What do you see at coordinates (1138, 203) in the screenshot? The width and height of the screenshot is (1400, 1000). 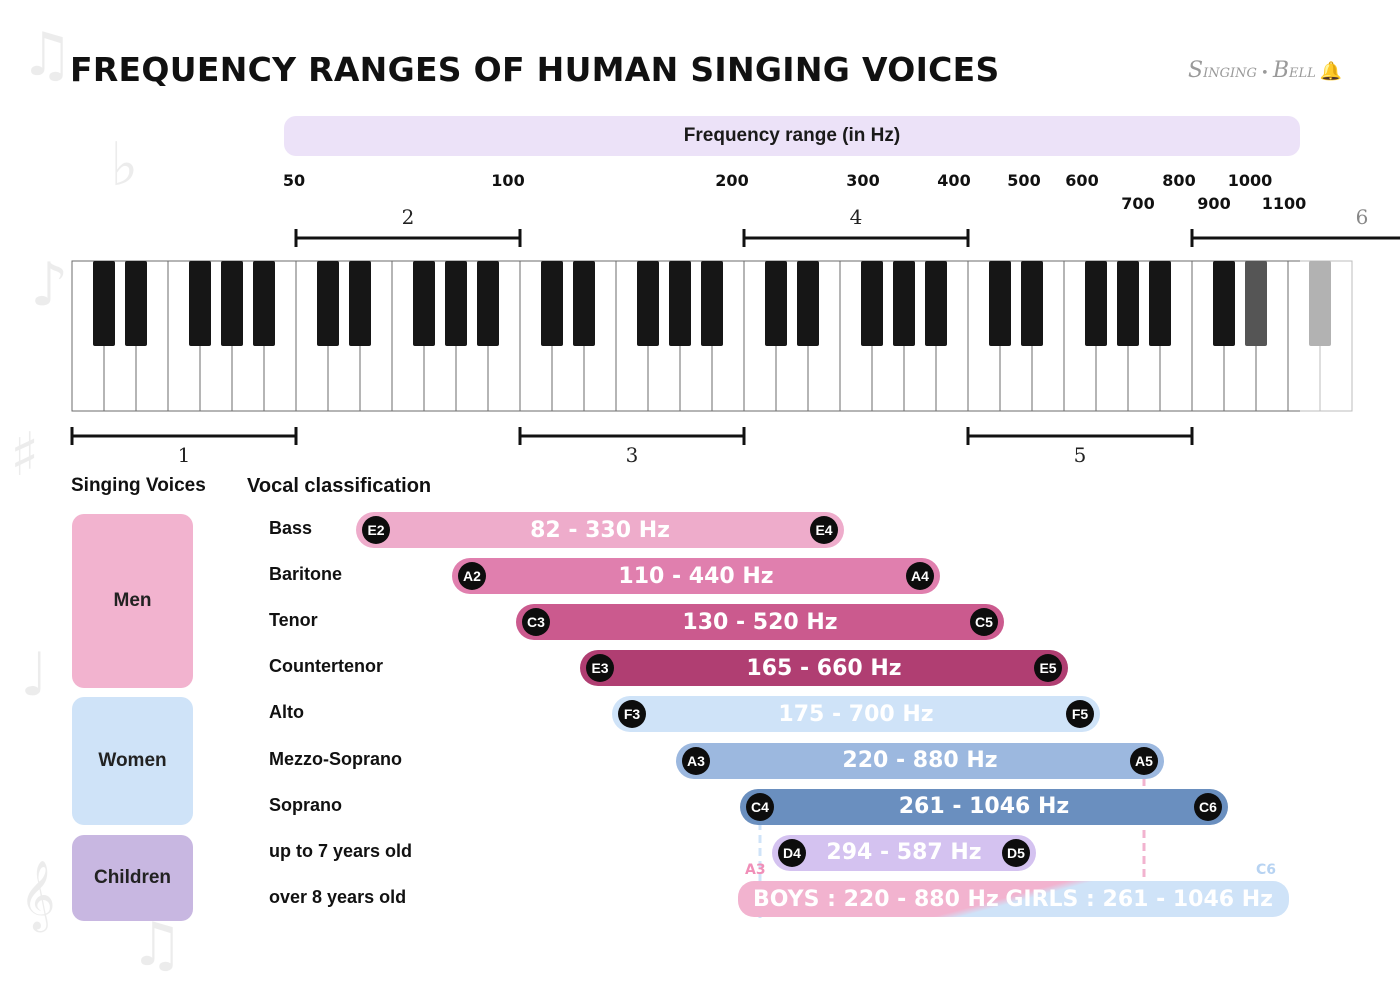 I see `frequency-tick-label: 700` at bounding box center [1138, 203].